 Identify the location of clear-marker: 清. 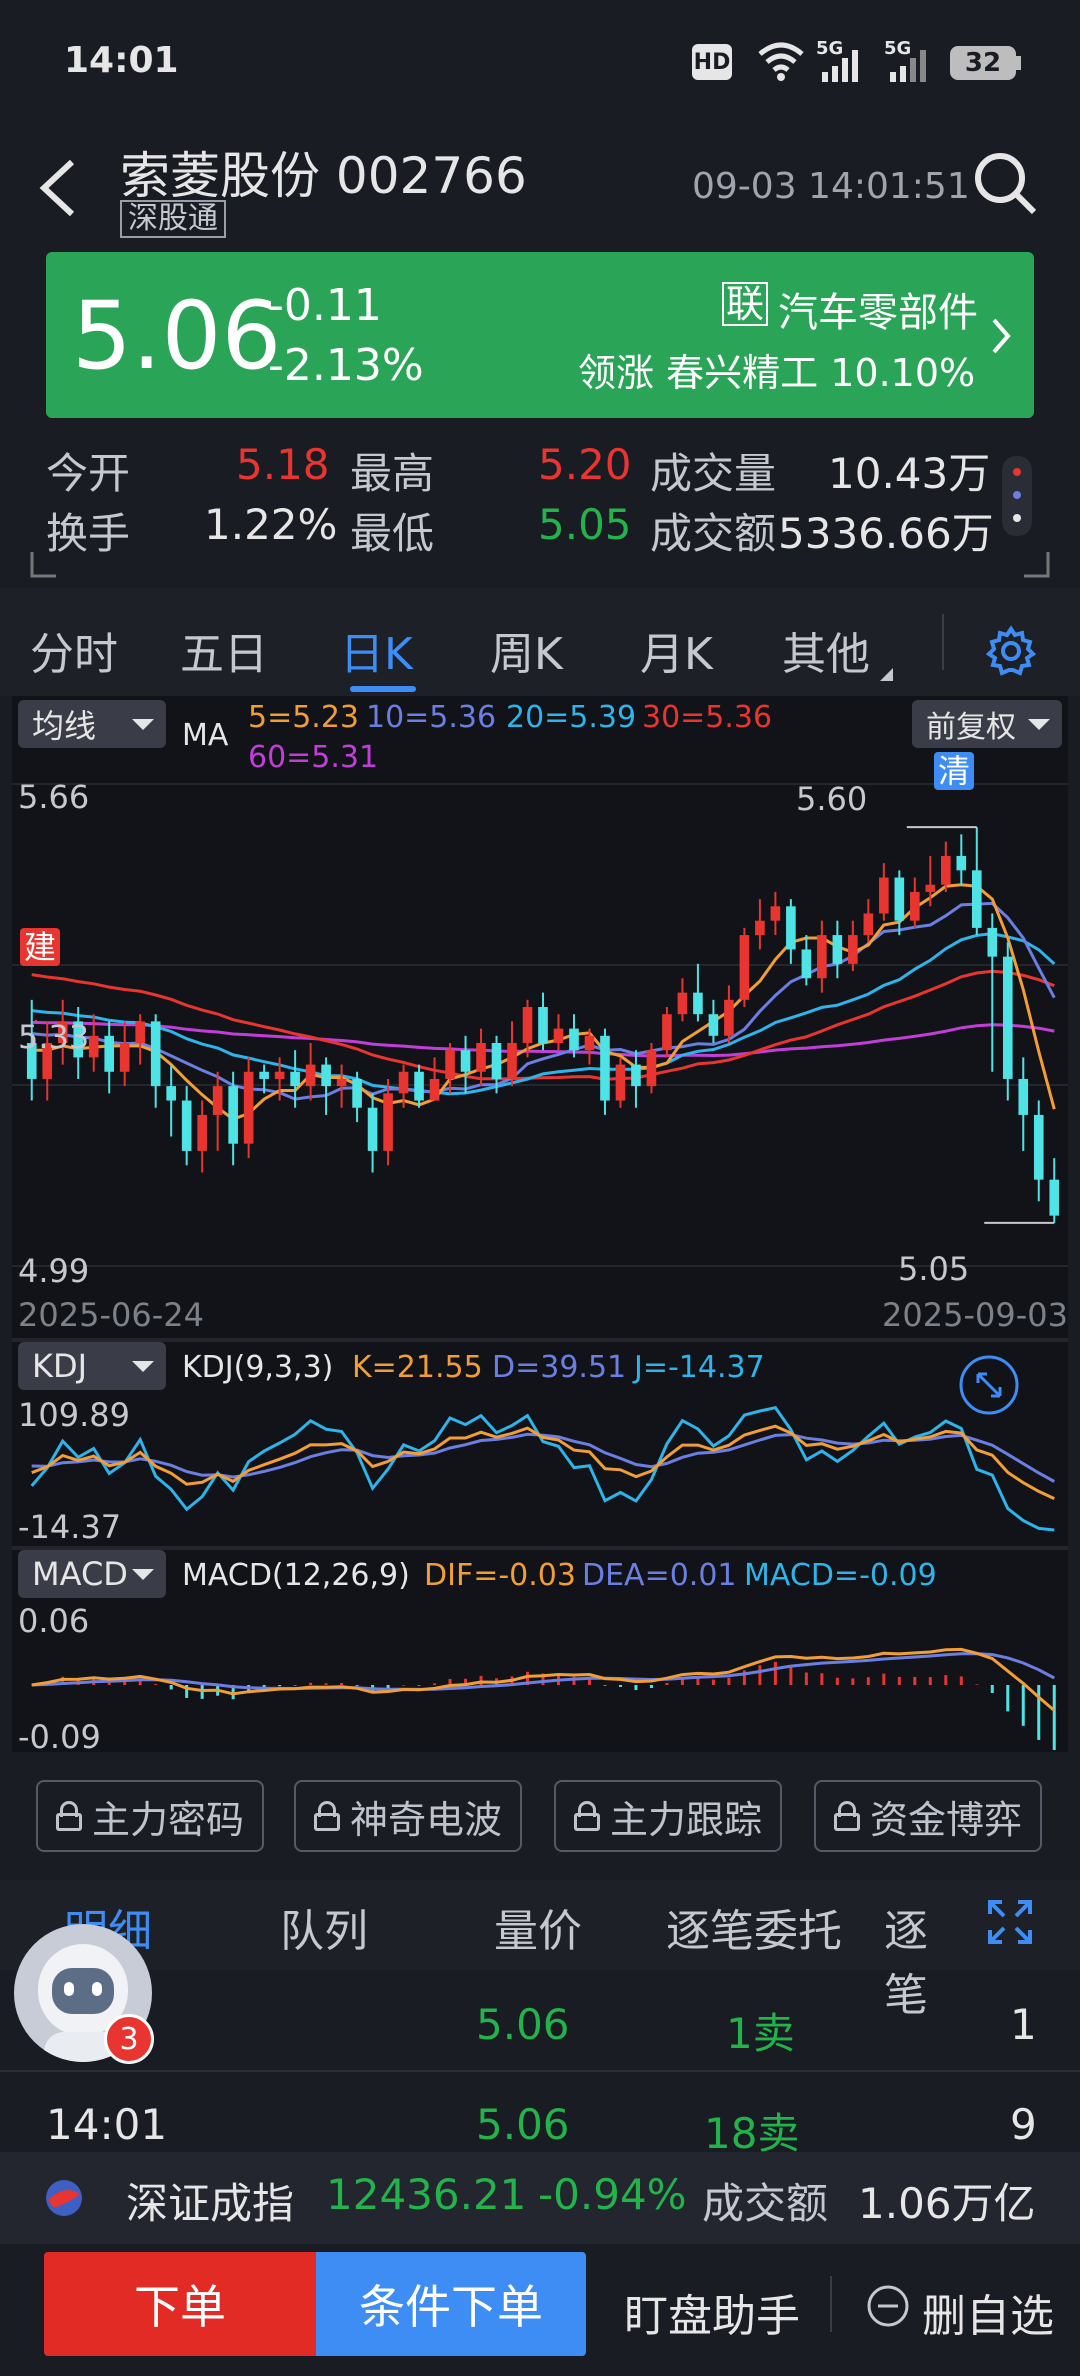
(954, 771).